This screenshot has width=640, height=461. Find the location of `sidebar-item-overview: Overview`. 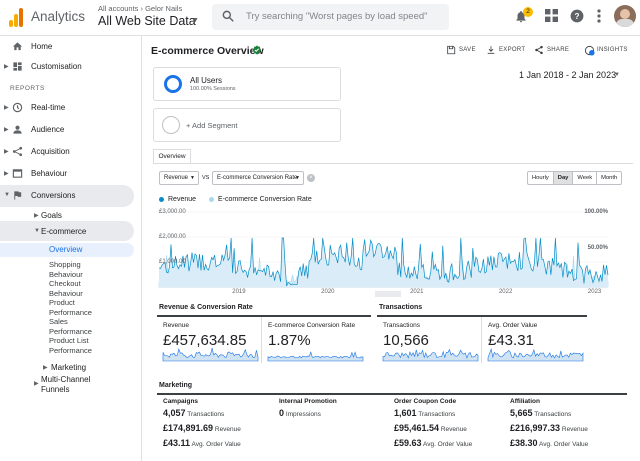

sidebar-item-overview: Overview is located at coordinates (67, 250).